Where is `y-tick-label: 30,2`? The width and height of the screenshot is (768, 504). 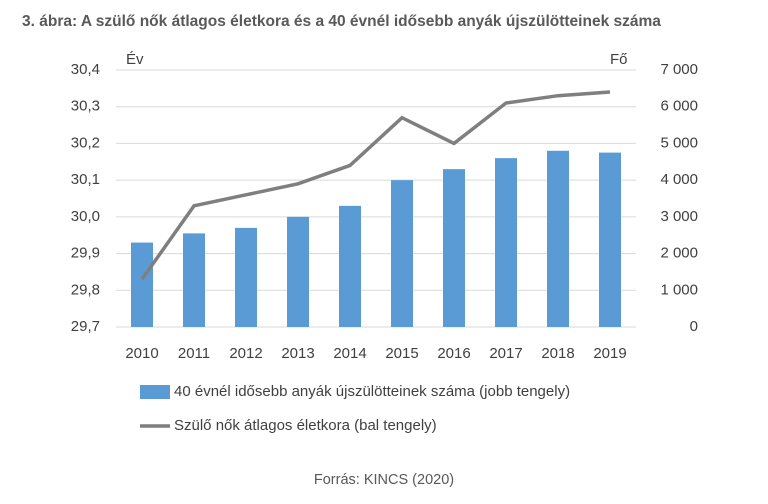
y-tick-label: 30,2 is located at coordinates (85, 142).